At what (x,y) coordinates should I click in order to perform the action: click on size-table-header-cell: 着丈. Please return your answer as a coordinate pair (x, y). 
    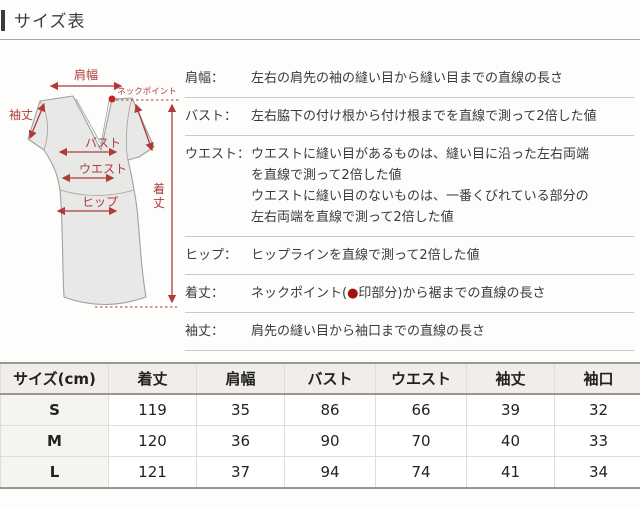
    Looking at the image, I should click on (152, 379).